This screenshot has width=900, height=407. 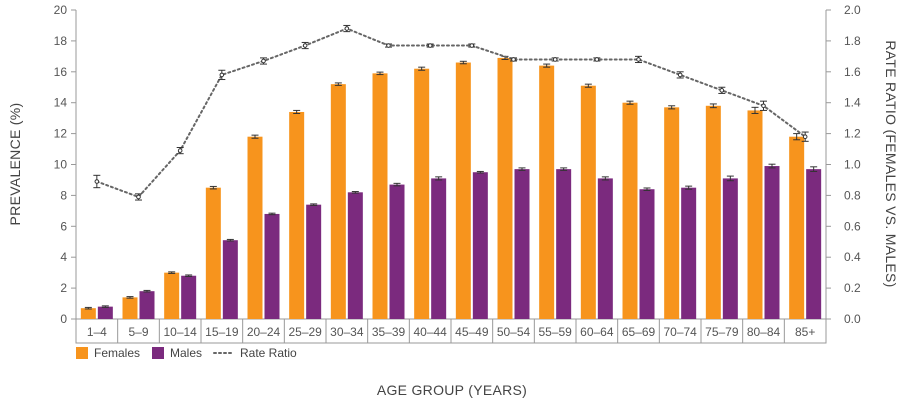 What do you see at coordinates (268, 353) in the screenshot?
I see `legend-label-rate-ratio: Rate Ratio` at bounding box center [268, 353].